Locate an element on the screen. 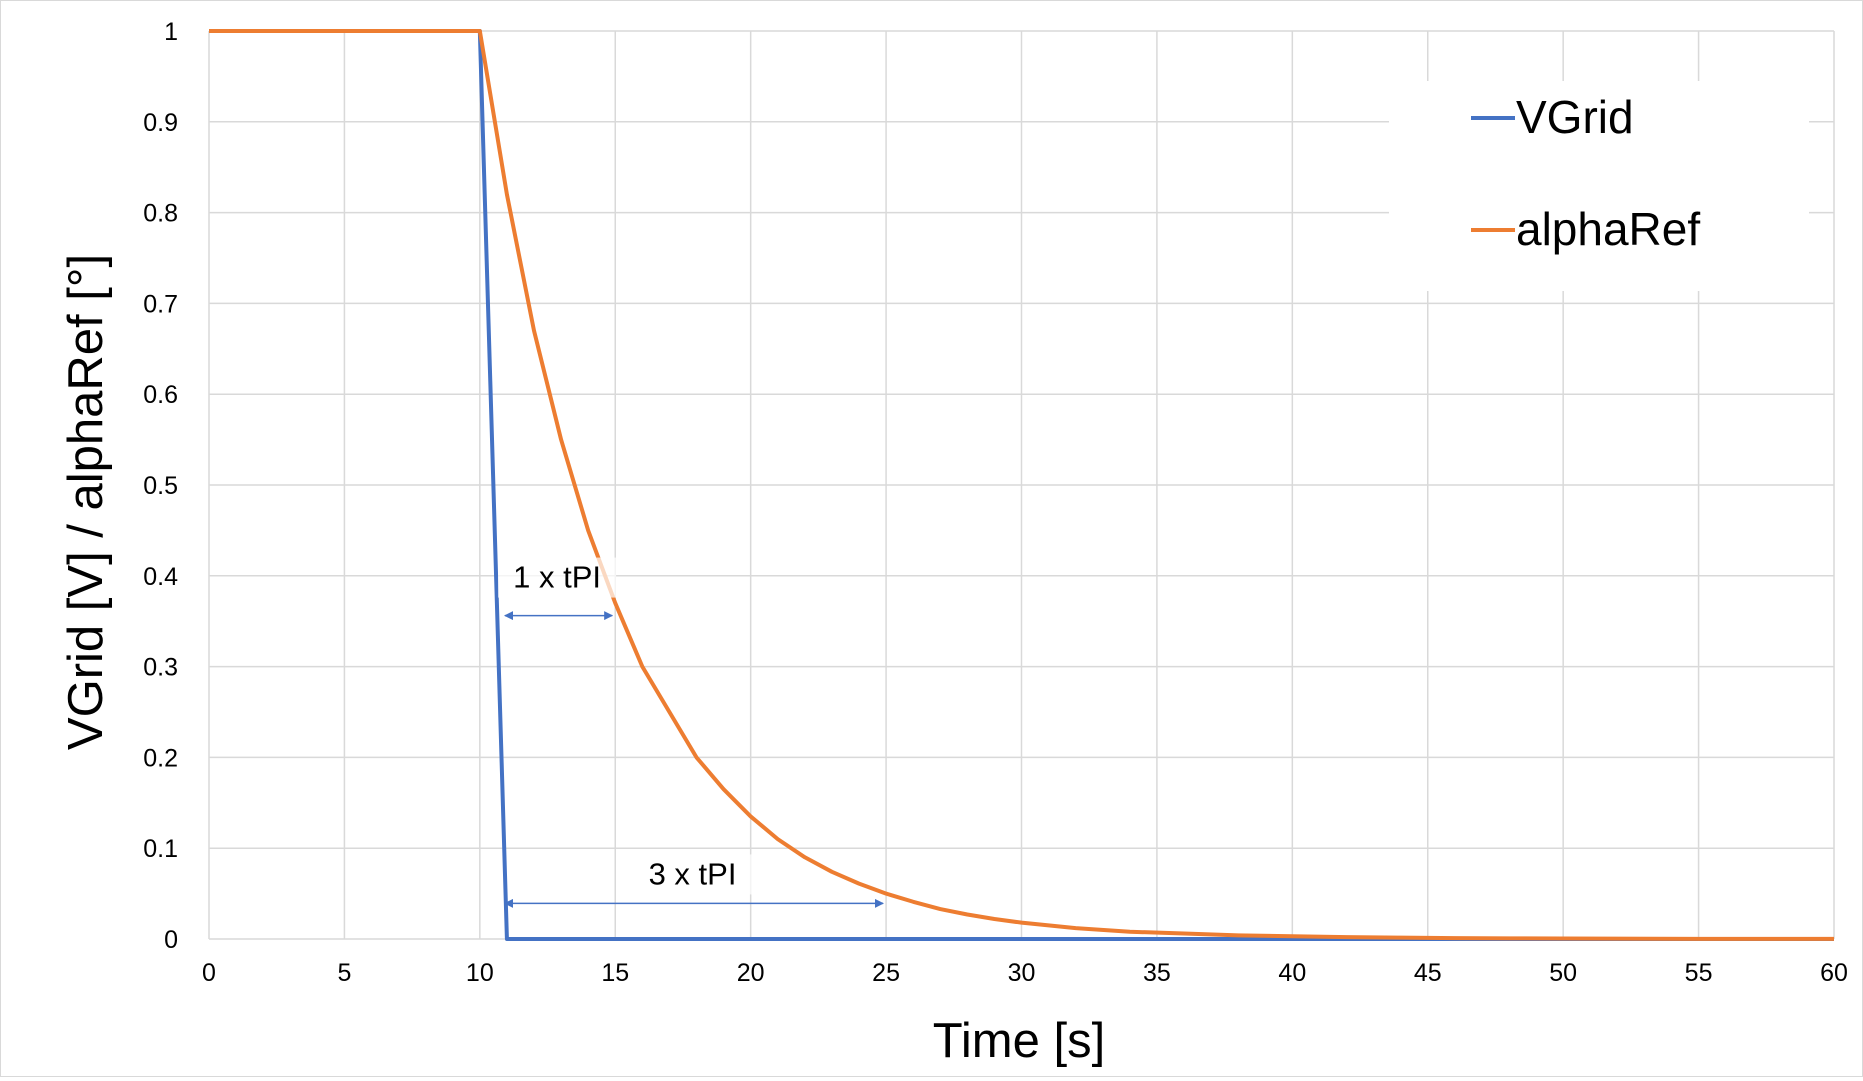  x-tick-label: 20 is located at coordinates (751, 973).